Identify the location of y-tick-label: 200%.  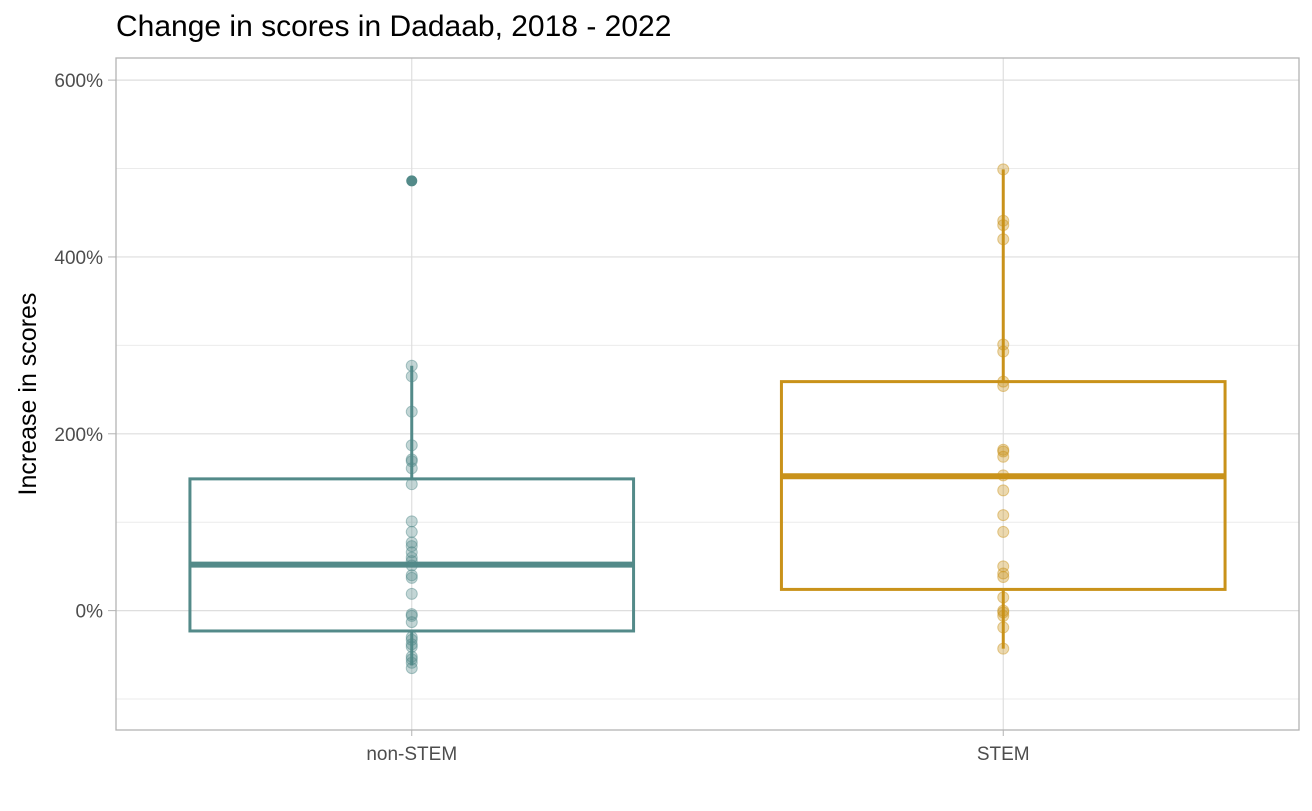
(78, 435).